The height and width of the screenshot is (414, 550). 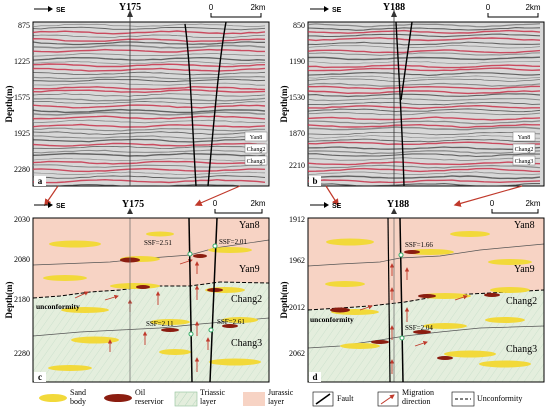 What do you see at coordinates (521, 349) in the screenshot?
I see `panel-d-layer-chang3: Chang3` at bounding box center [521, 349].